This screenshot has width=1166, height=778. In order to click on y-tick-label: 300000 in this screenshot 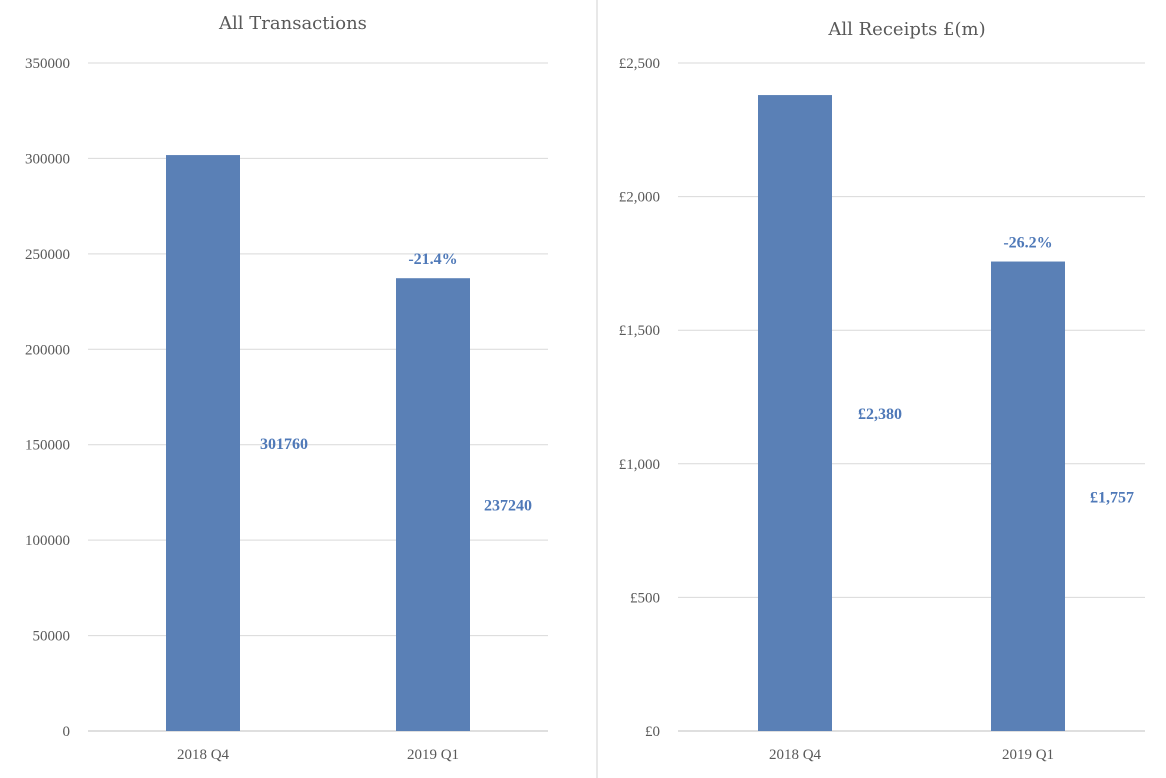, I will do `click(47, 159)`.